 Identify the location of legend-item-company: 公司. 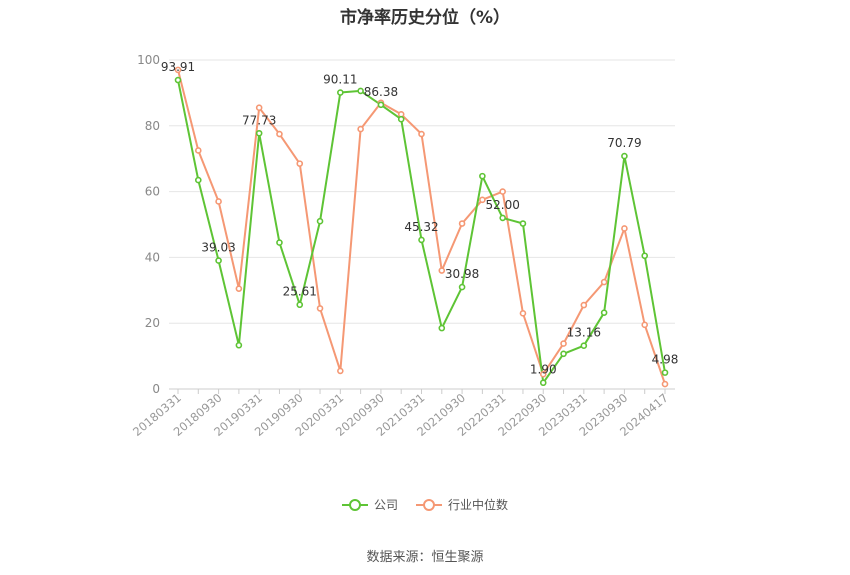
(369, 504).